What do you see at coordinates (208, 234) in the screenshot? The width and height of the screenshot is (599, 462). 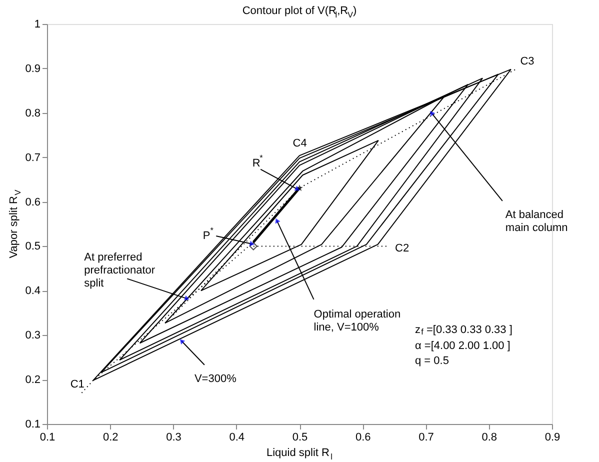 I see `annotation: P*` at bounding box center [208, 234].